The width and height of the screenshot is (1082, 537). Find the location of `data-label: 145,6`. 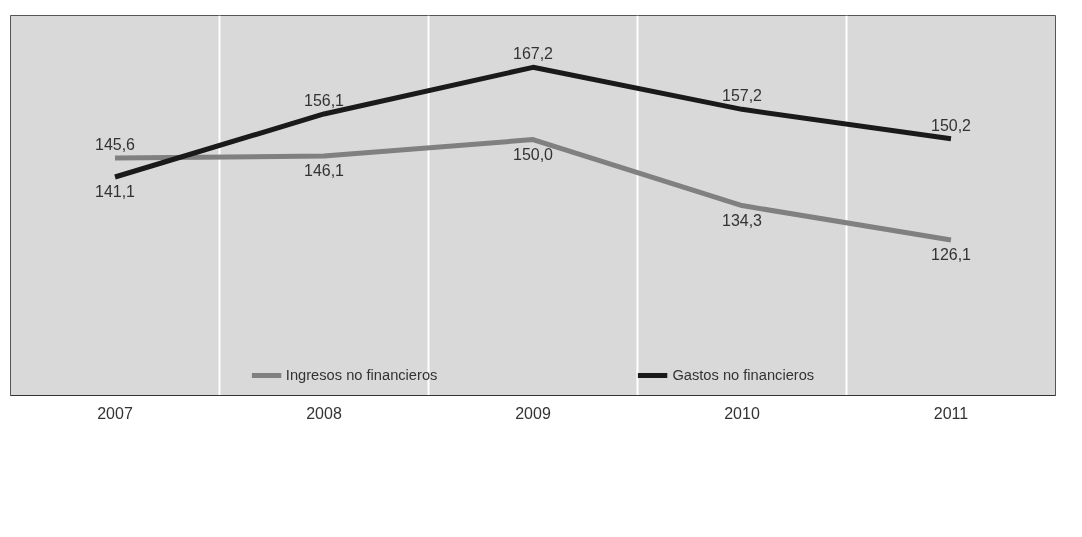

data-label: 145,6 is located at coordinates (115, 145).